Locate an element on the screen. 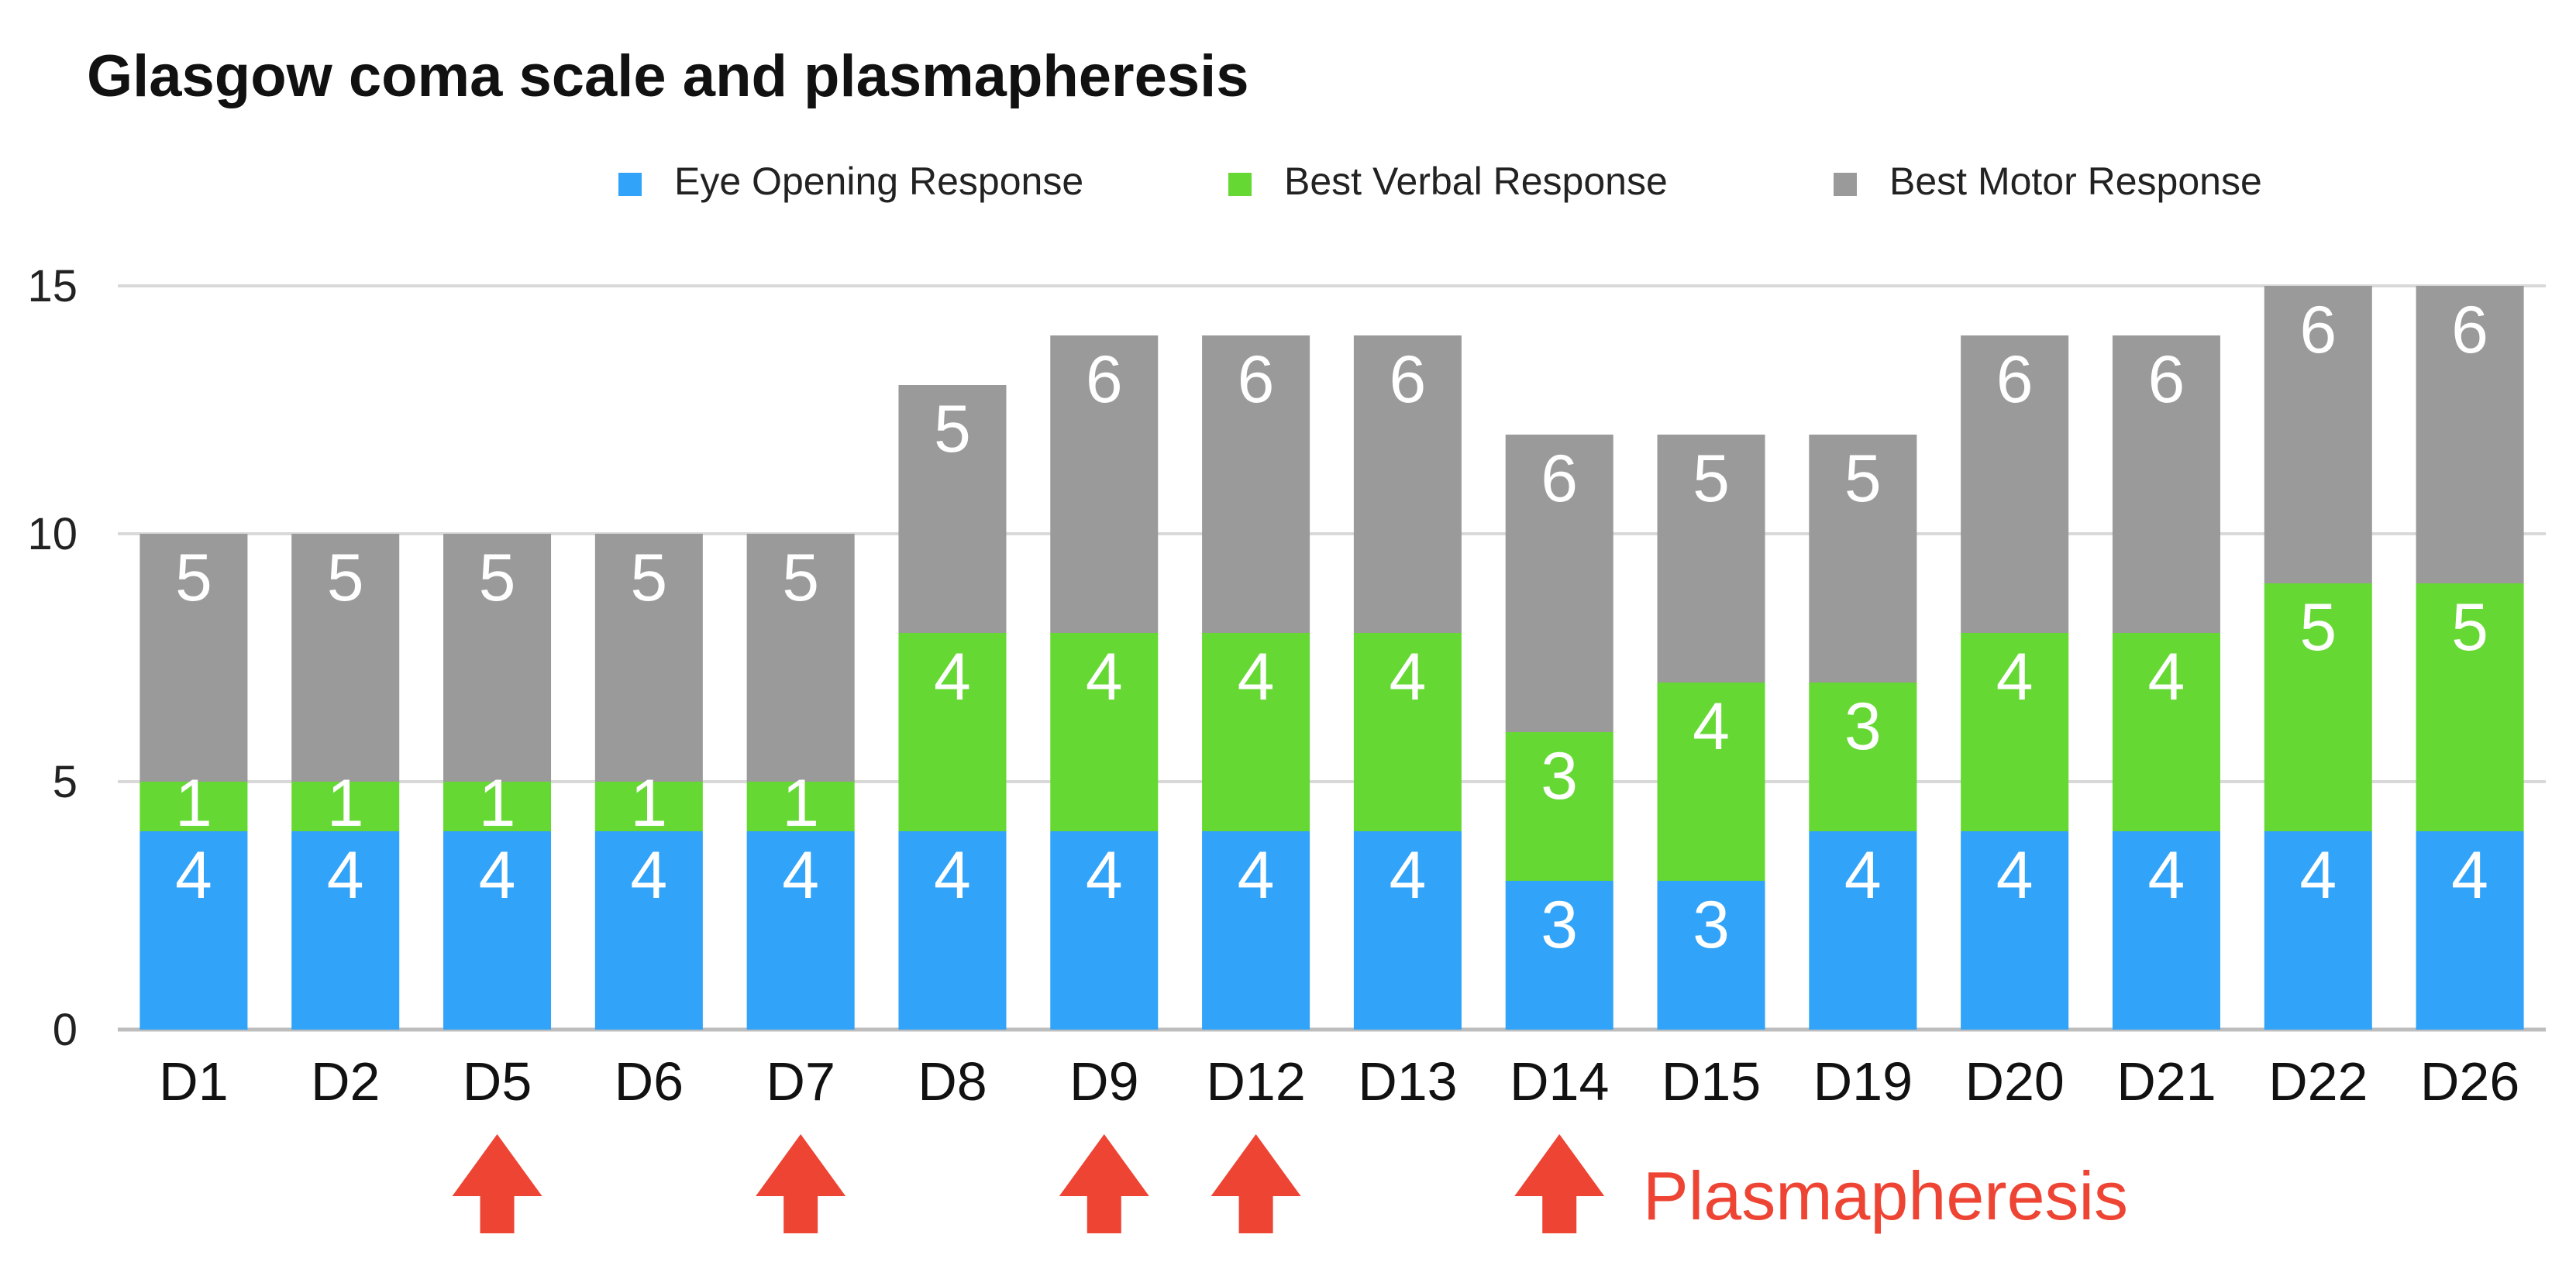 This screenshot has height=1286, width=2576. legend-item-best-verbal-response: Best Verbal Response is located at coordinates (1448, 181).